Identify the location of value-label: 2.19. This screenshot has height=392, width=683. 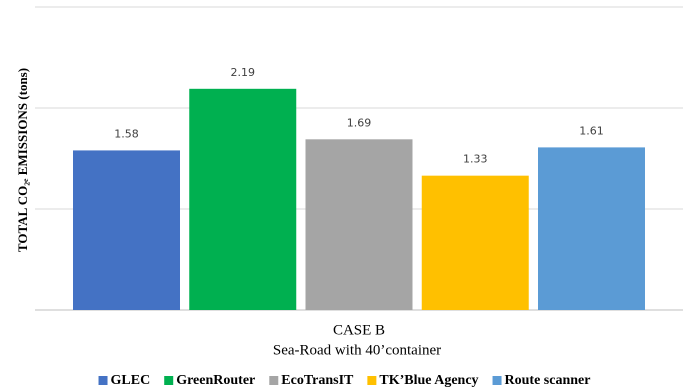
(243, 72).